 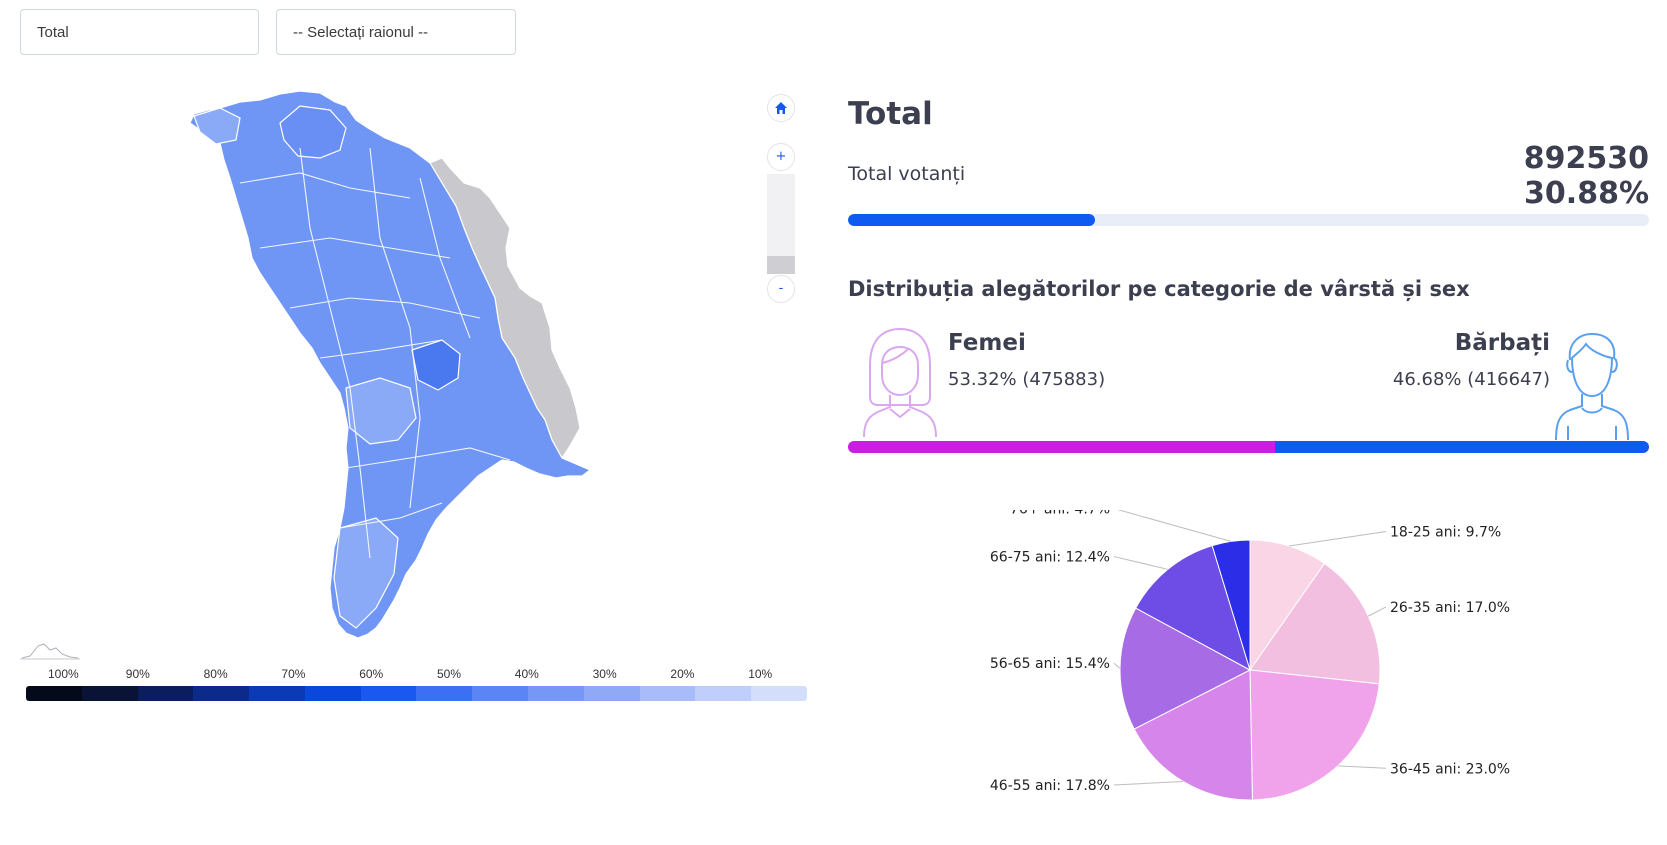 What do you see at coordinates (449, 674) in the screenshot?
I see `legend-tick: 50%` at bounding box center [449, 674].